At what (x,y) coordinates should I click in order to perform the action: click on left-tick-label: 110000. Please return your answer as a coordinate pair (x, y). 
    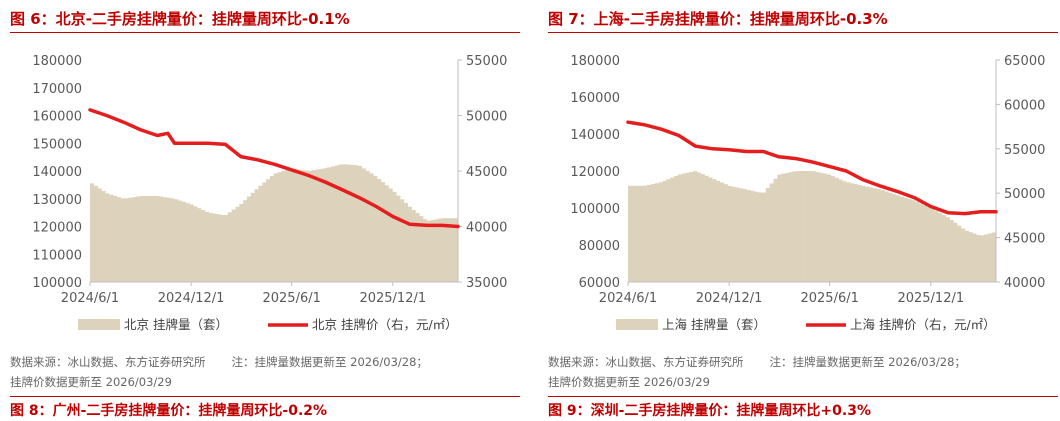
    Looking at the image, I should click on (57, 255).